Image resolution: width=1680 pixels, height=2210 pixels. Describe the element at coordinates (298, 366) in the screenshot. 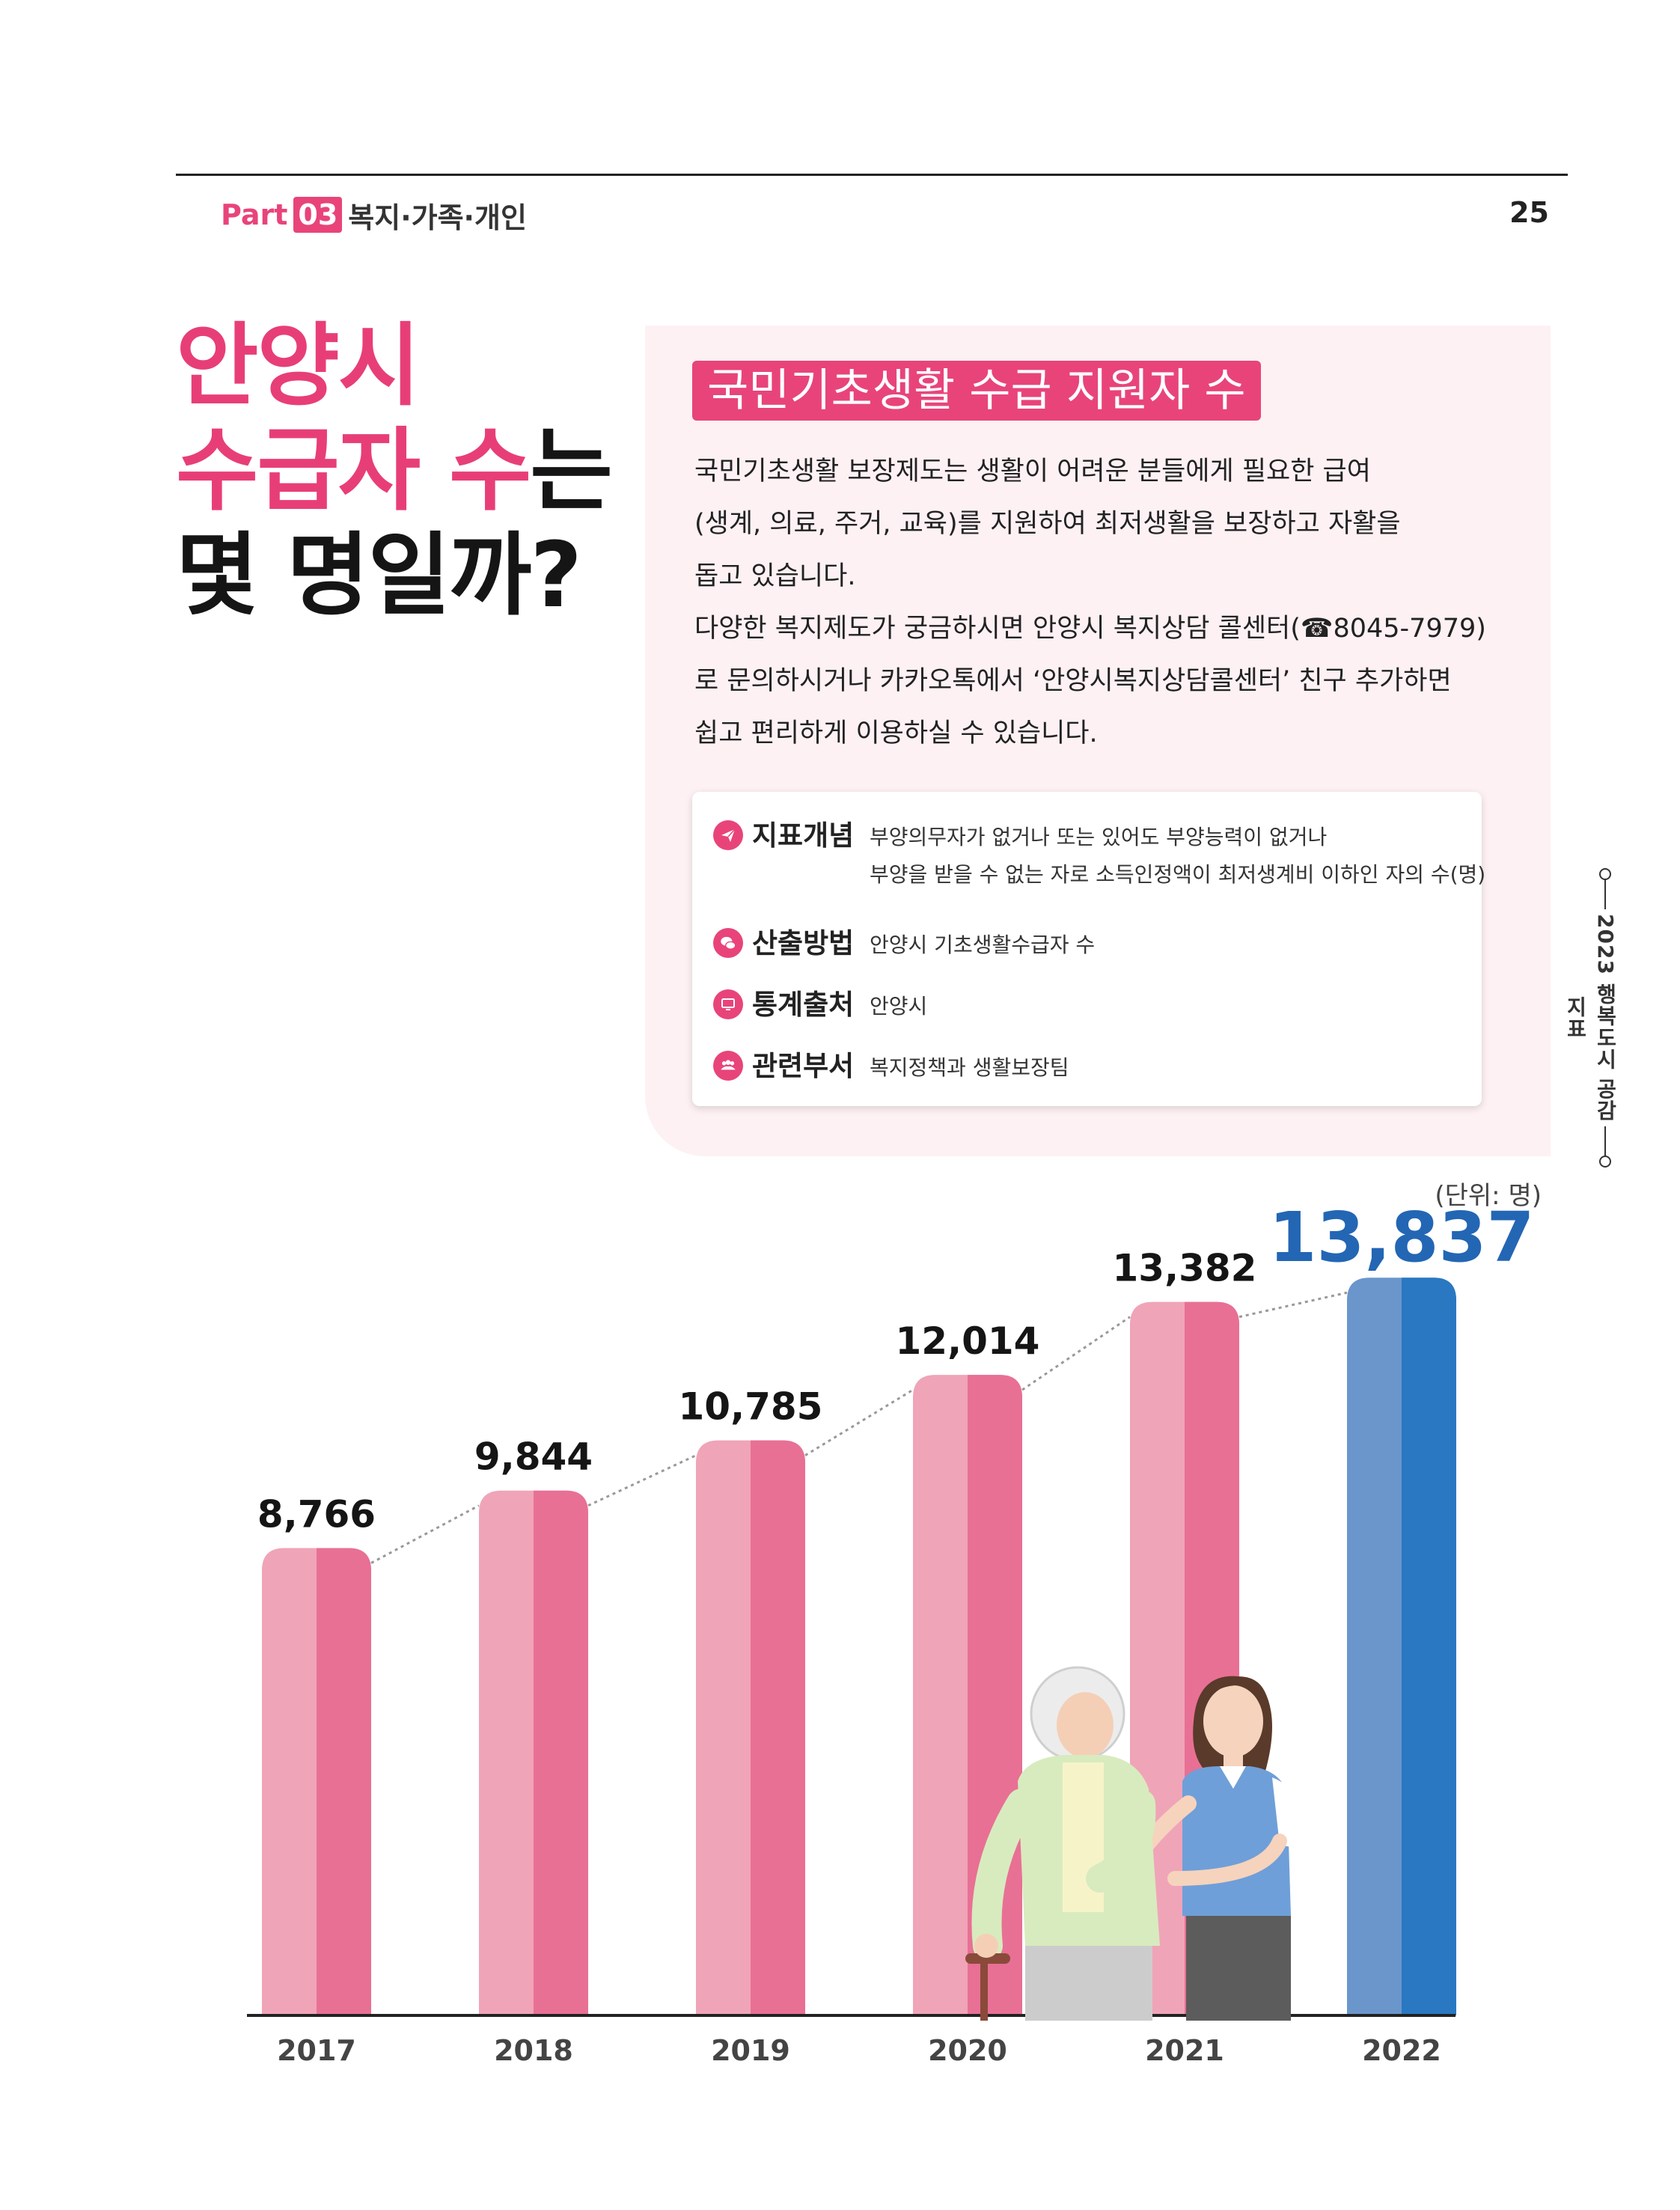

I see `headline-line1: 안양시` at that location.